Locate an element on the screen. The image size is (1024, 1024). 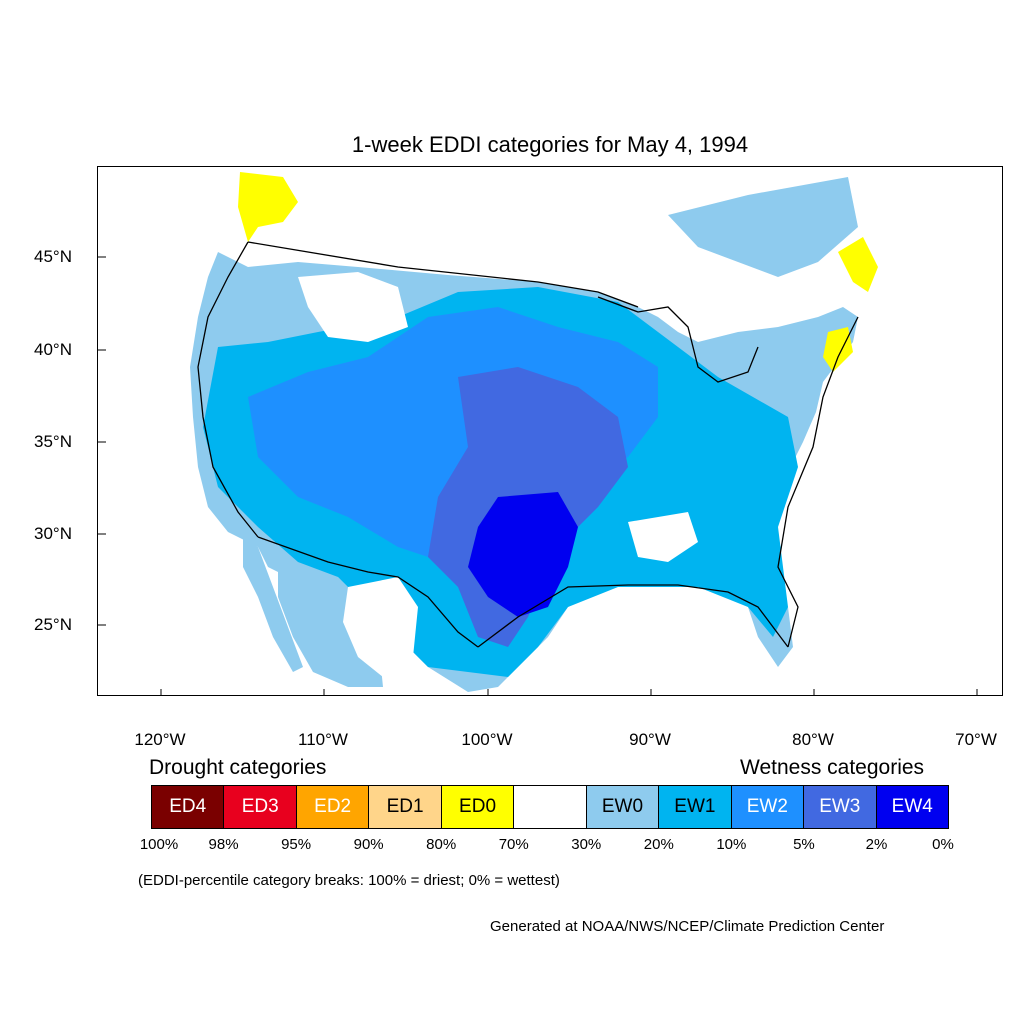
category-legend: ED4 ED3 ED2 ED1 ED0 EW0 EW1 EW2 EW3 EW4 is located at coordinates (550, 807).